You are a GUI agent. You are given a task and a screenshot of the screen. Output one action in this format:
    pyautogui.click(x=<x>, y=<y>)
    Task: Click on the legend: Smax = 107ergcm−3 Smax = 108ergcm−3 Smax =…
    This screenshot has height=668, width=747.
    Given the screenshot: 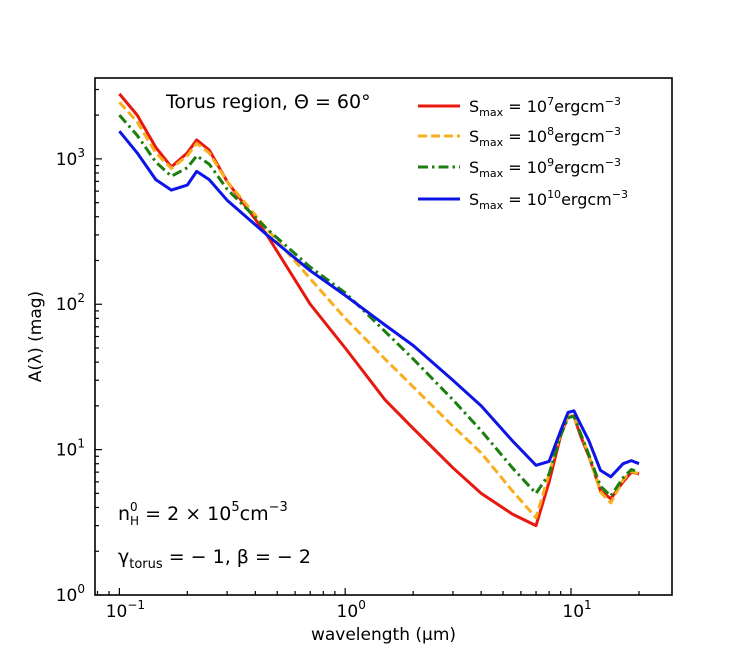 What is the action you would take?
    pyautogui.click(x=523, y=153)
    